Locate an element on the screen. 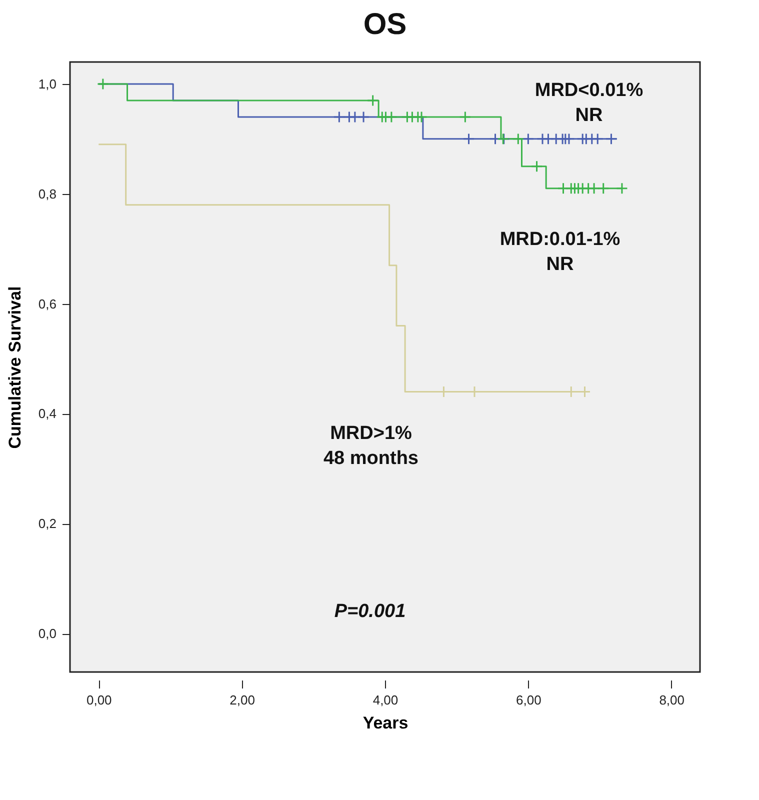 The image size is (759, 800). y-tick-label: 0,6 is located at coordinates (47, 304).